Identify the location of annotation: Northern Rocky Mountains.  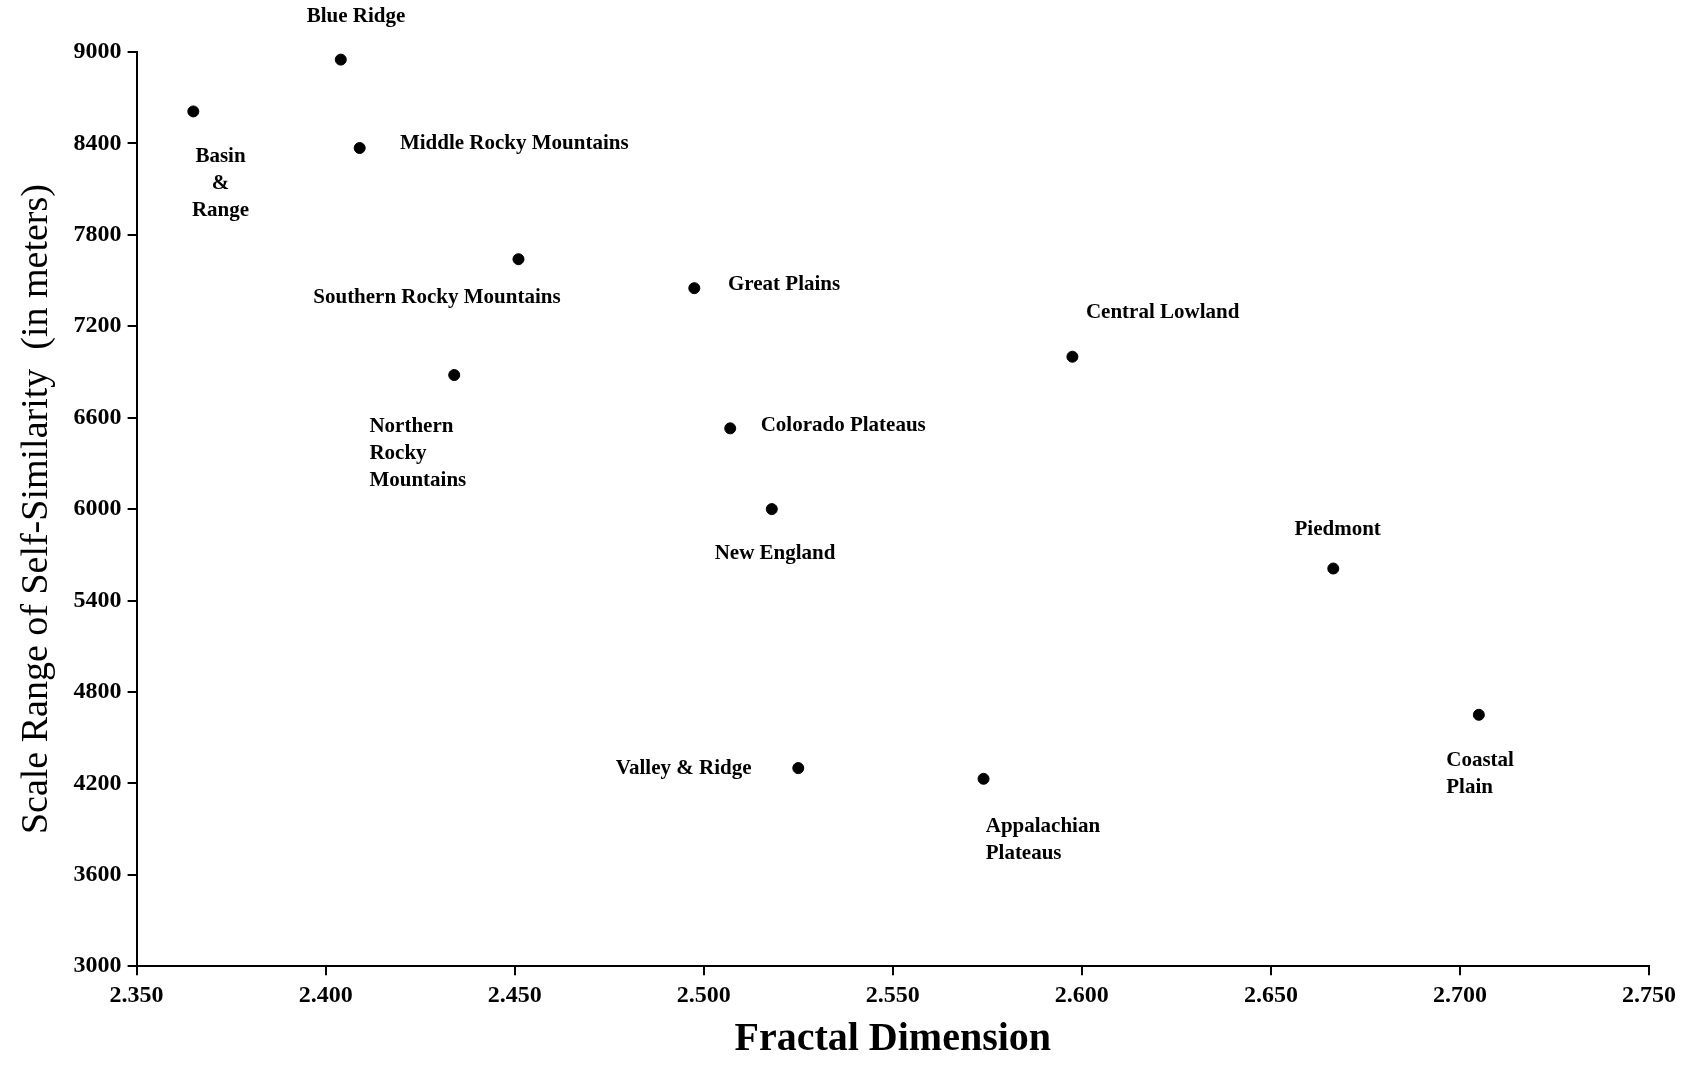
(418, 451).